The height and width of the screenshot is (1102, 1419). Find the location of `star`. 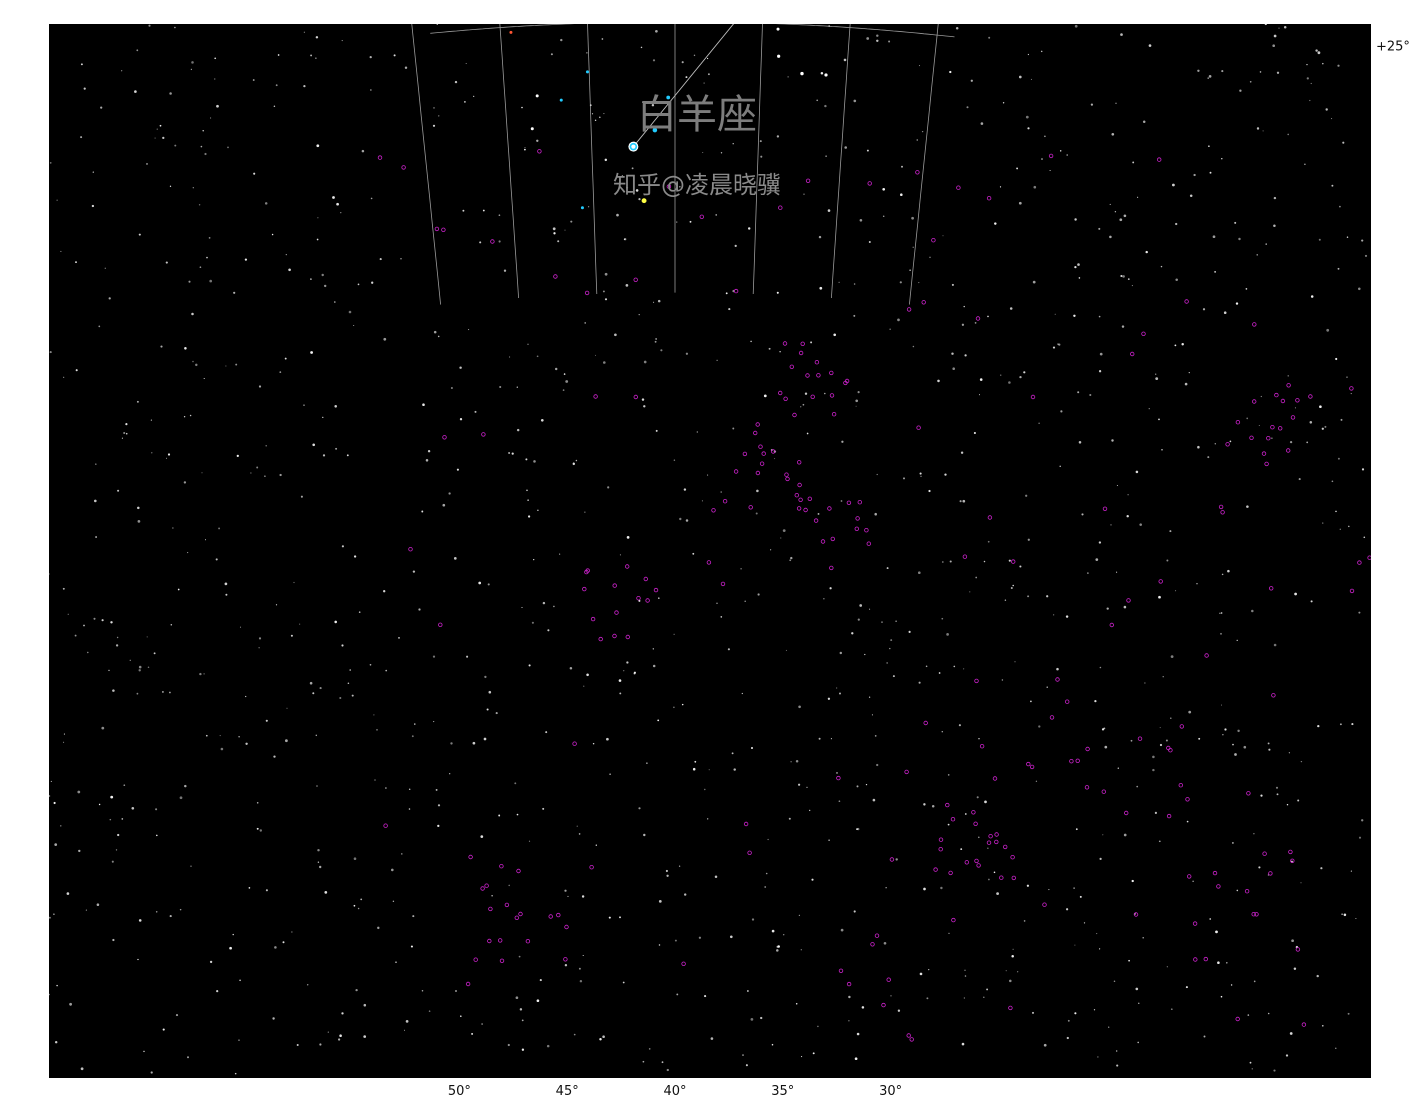

star is located at coordinates (532, 129).